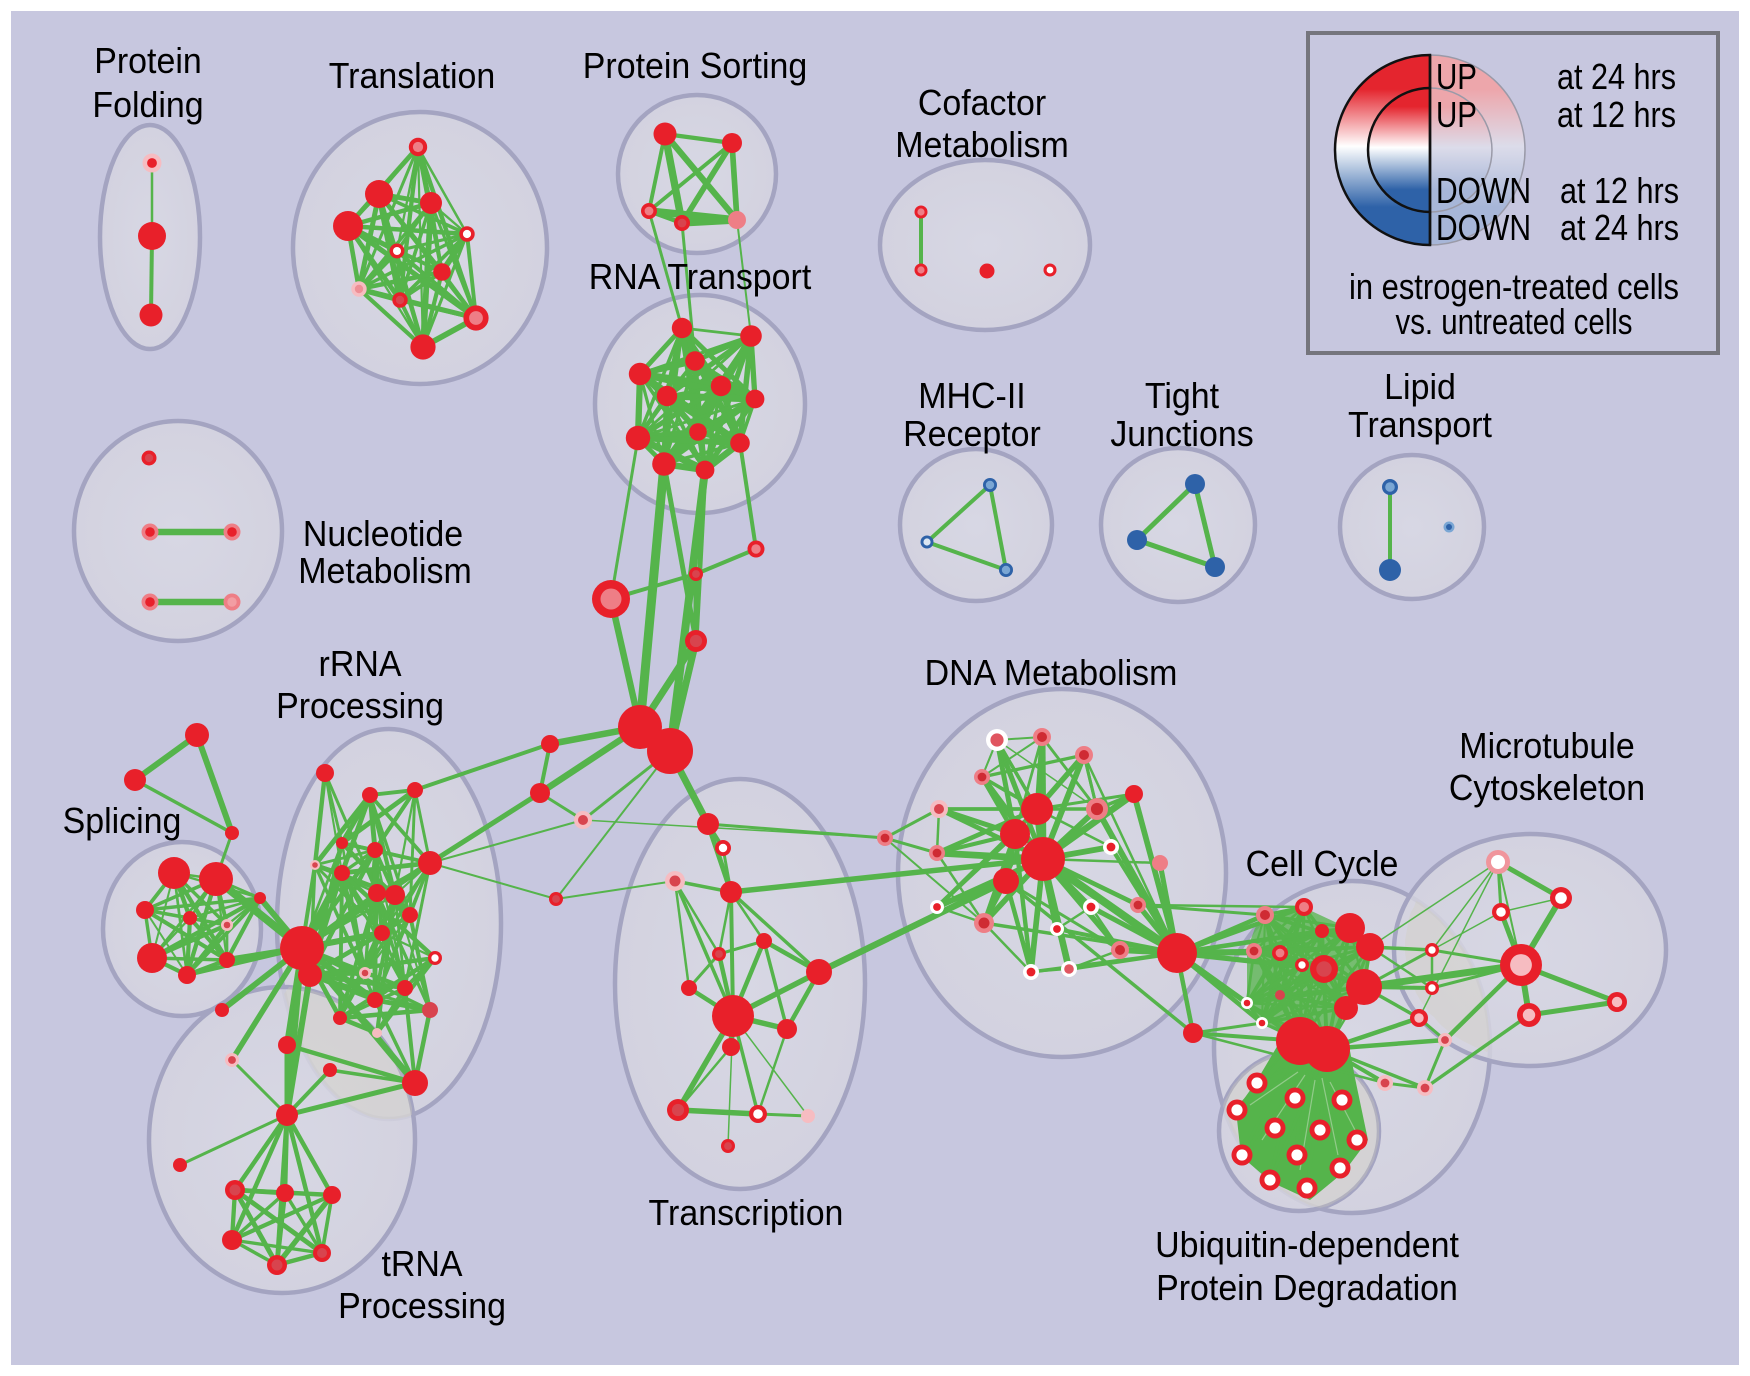  What do you see at coordinates (700, 277) in the screenshot?
I see `svg-text: RNA Transport` at bounding box center [700, 277].